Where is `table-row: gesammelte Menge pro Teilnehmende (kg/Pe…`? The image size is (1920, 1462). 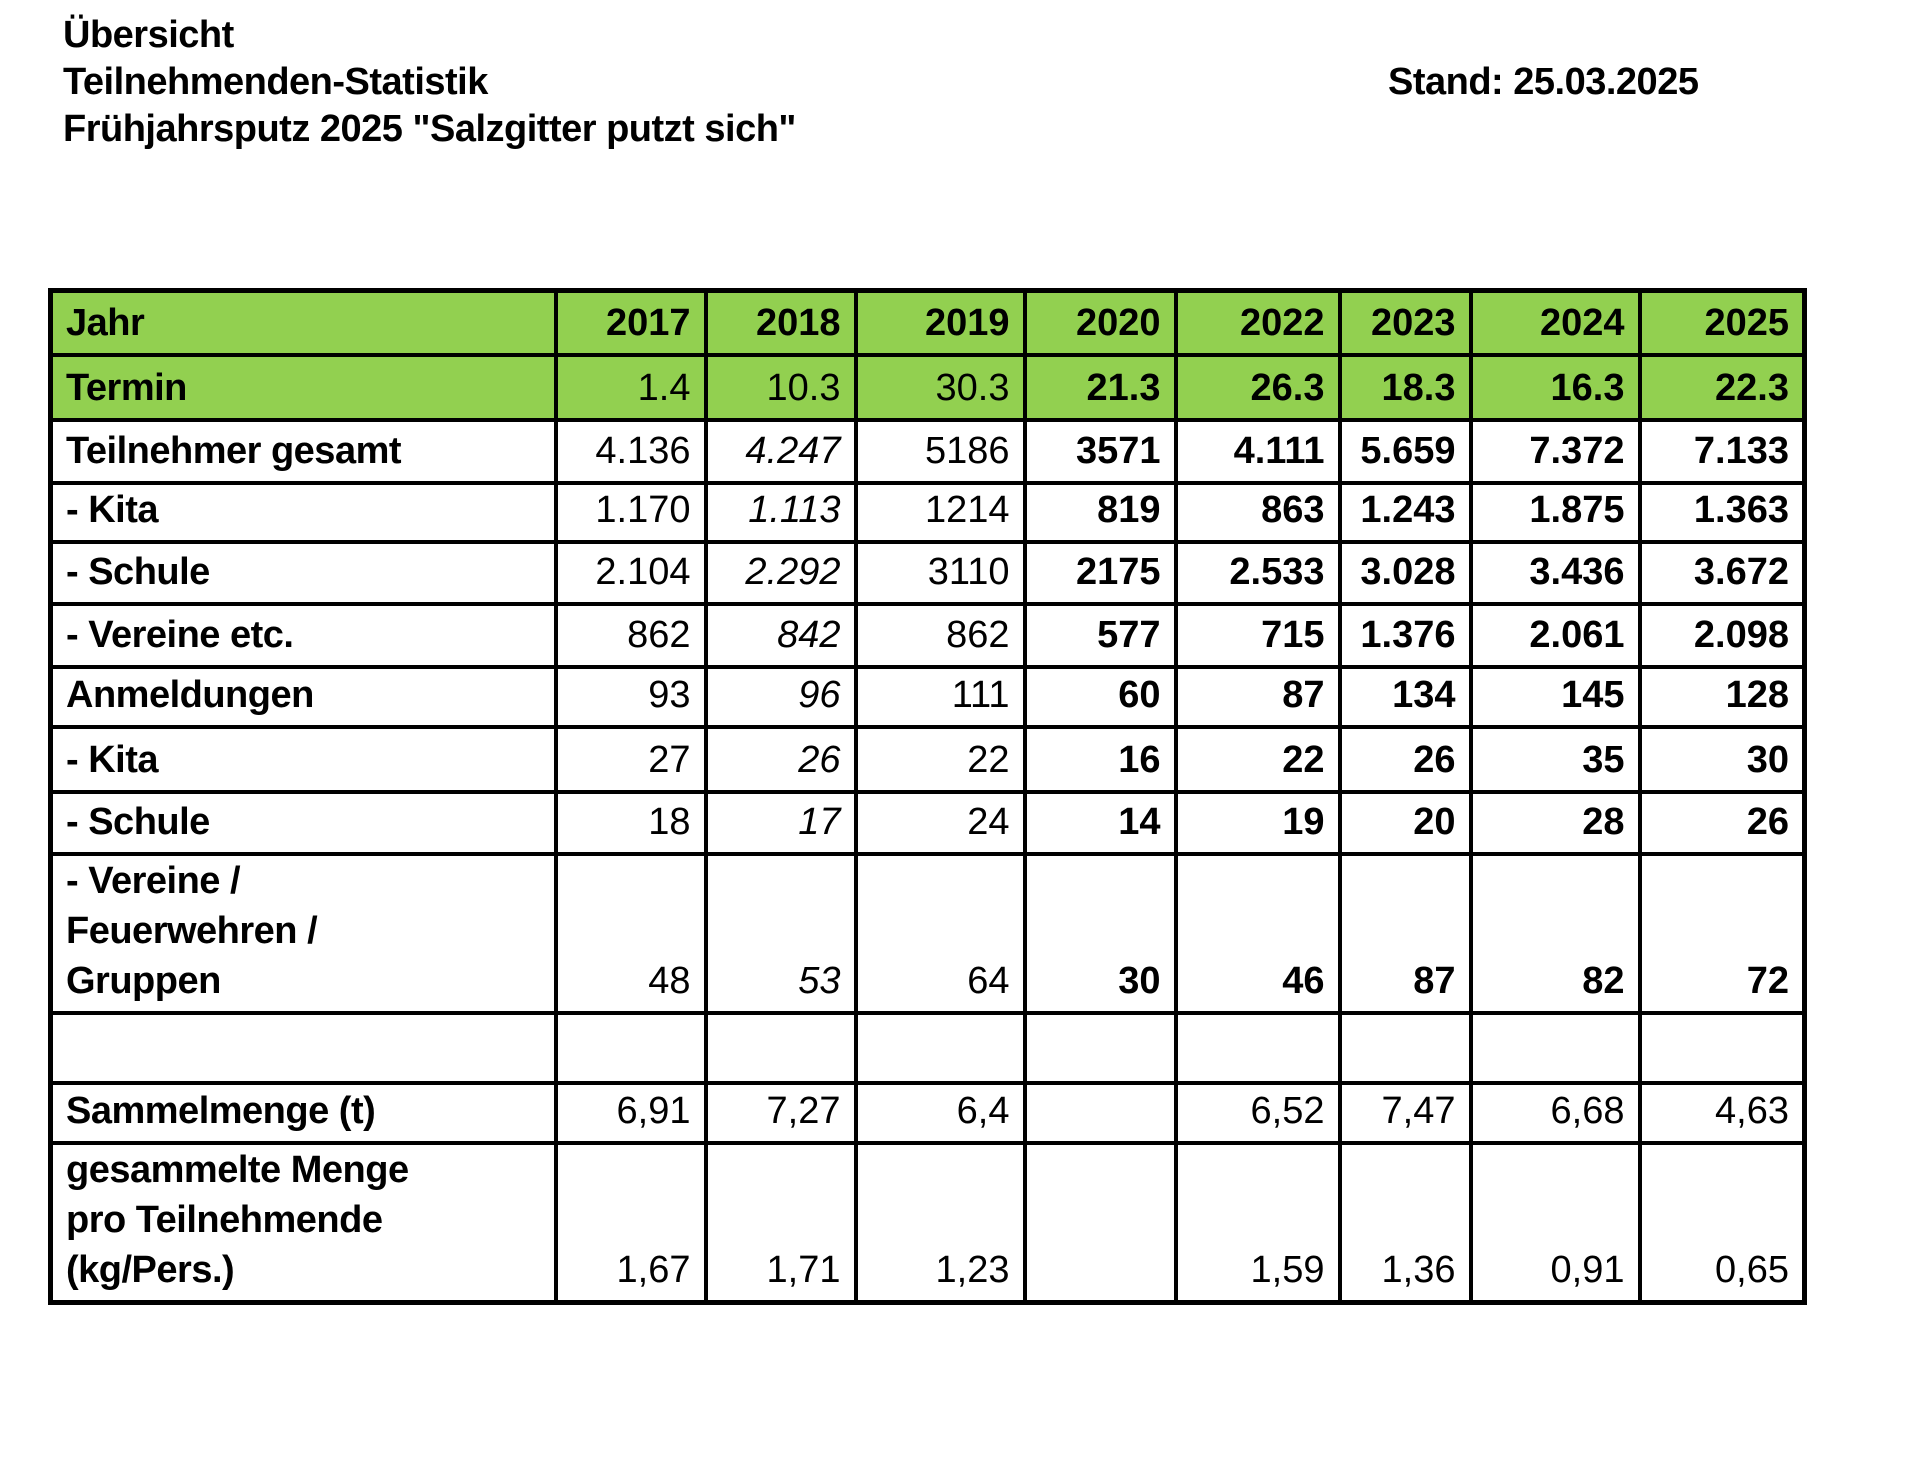 table-row: gesammelte Menge pro Teilnehmende (kg/Pe… is located at coordinates (927, 1222).